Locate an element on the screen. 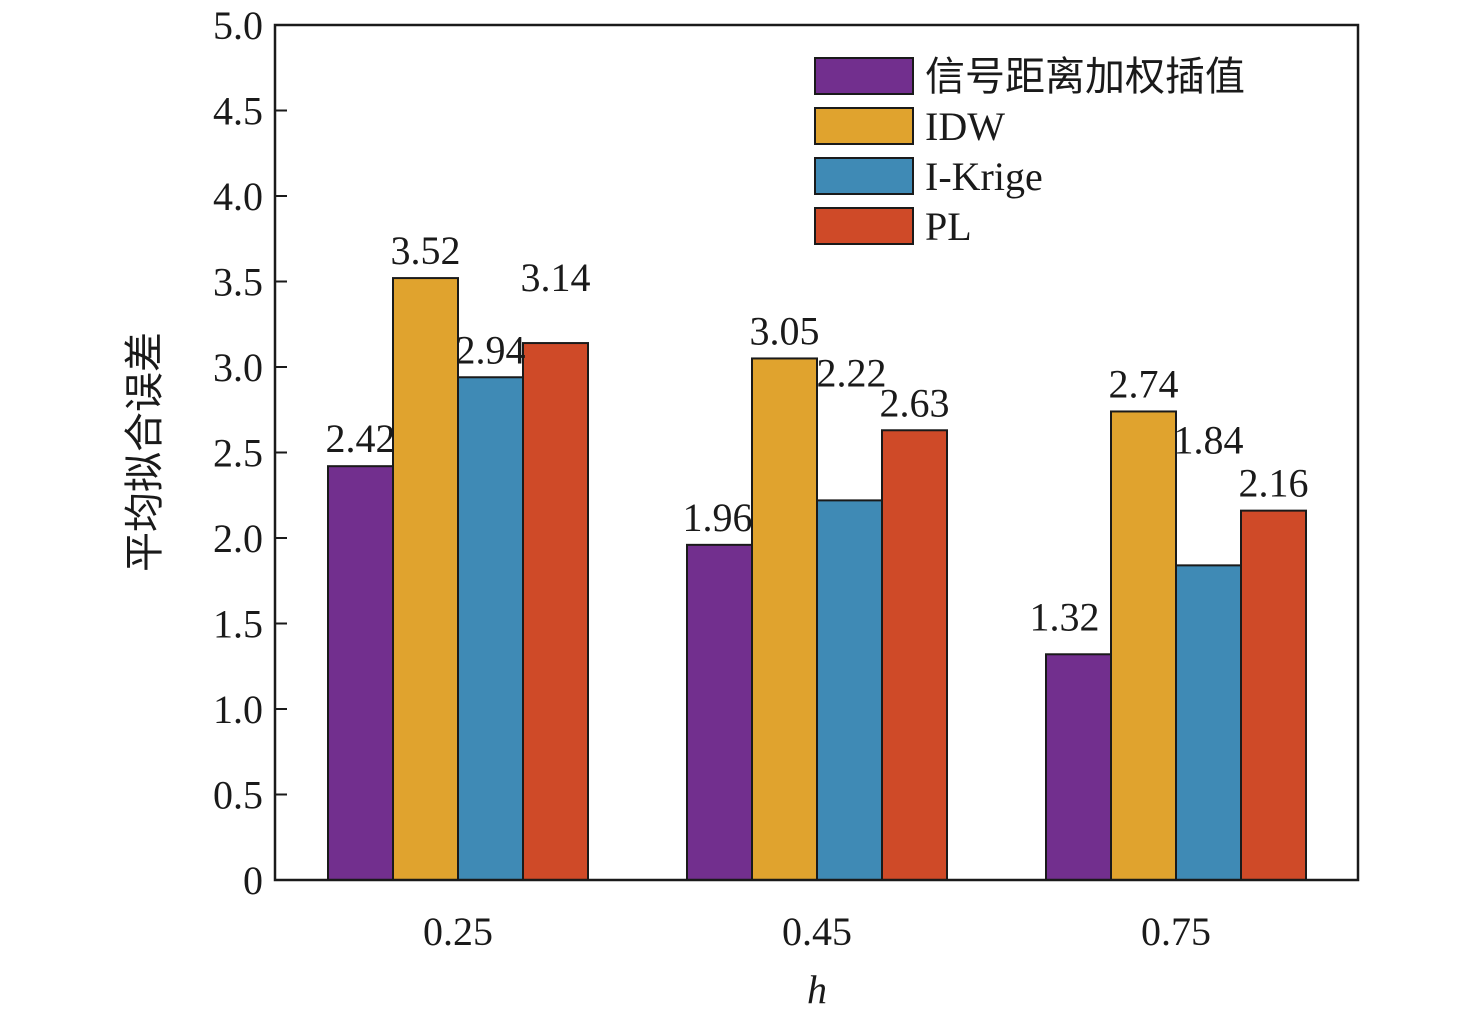  y-tick-label: 0.5 is located at coordinates (238, 795).